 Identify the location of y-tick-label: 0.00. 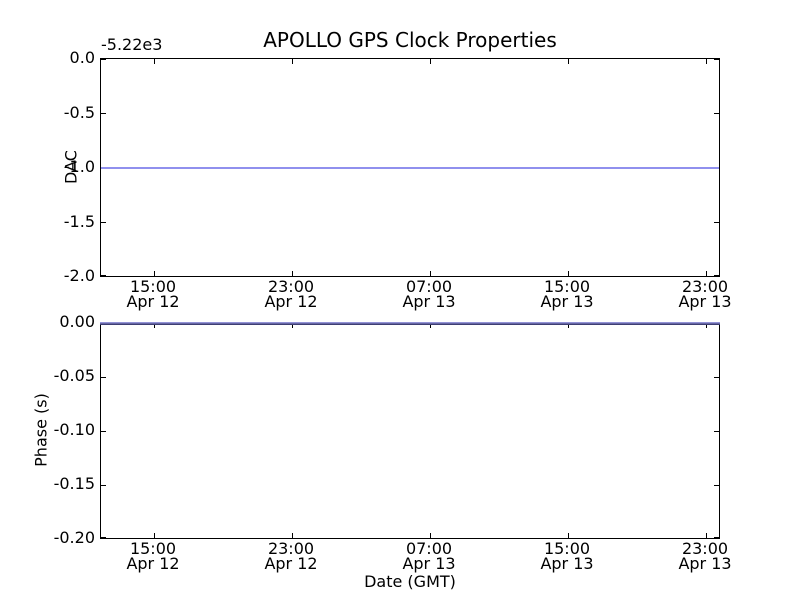
(77, 321).